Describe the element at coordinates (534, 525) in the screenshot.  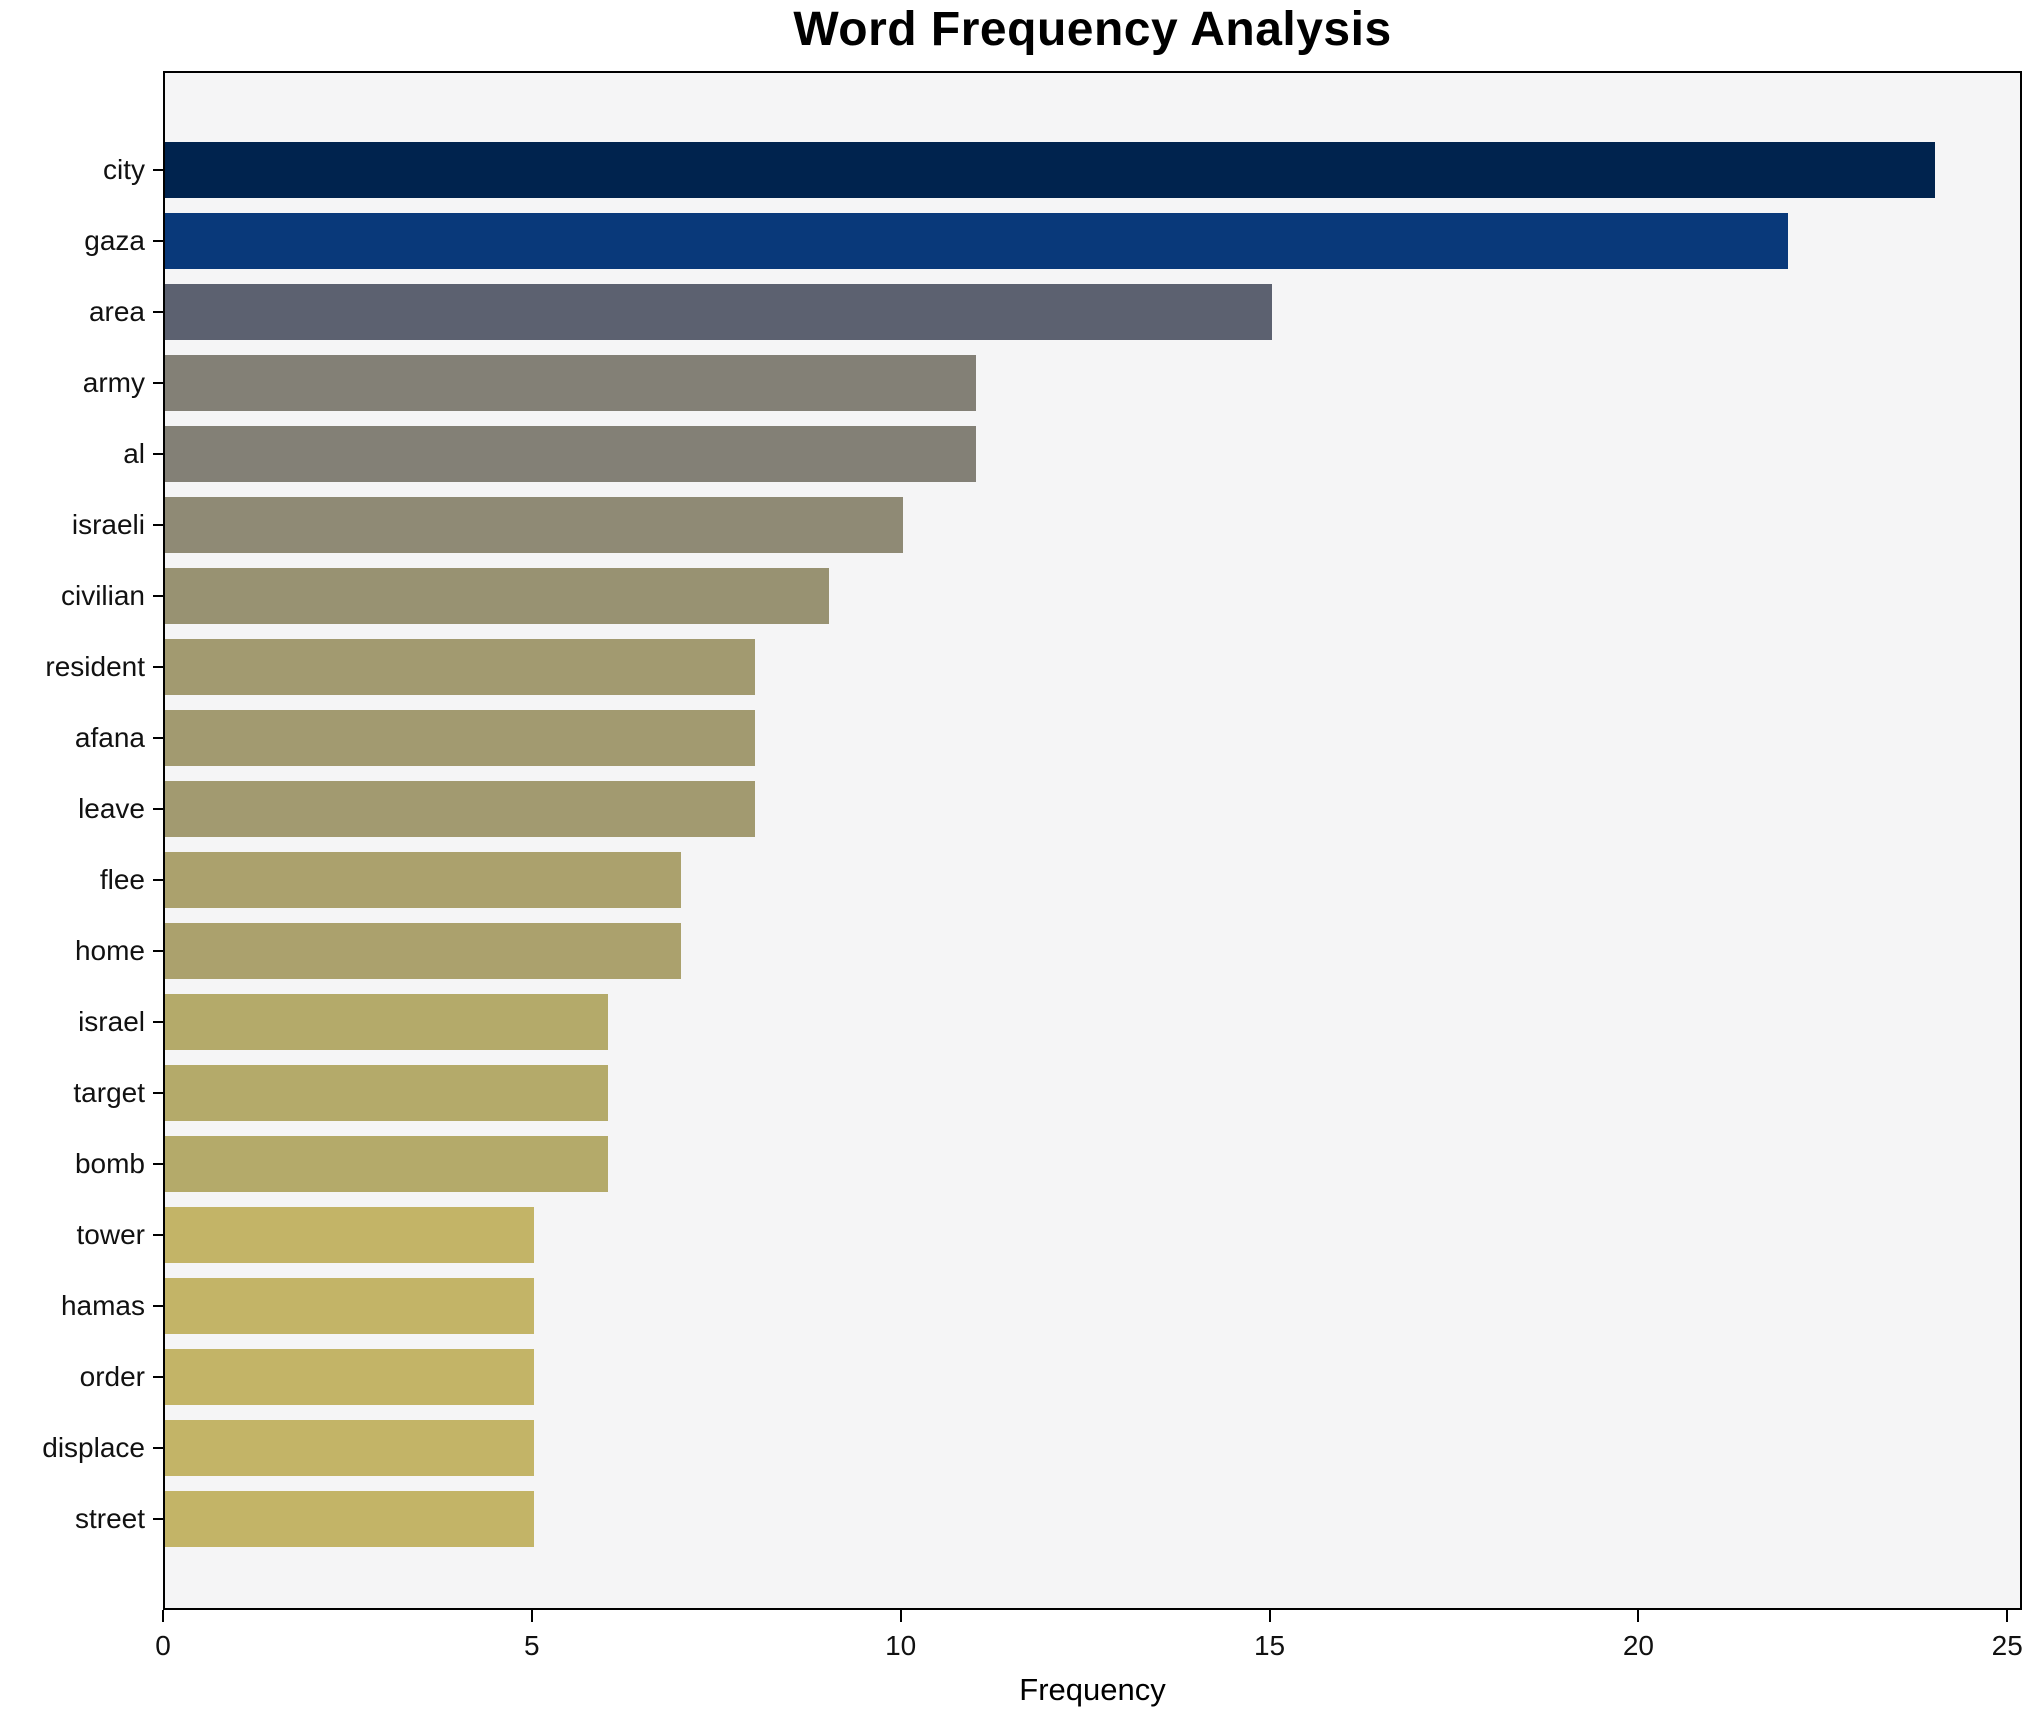
I see `bar-israeli` at that location.